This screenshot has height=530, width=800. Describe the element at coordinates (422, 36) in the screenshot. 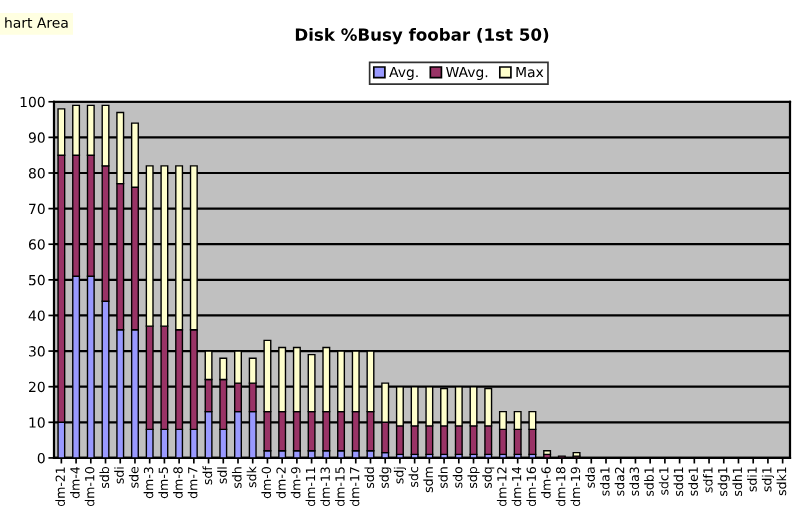

I see `chart-title: Disk %Busy foobar (1st 50)` at that location.